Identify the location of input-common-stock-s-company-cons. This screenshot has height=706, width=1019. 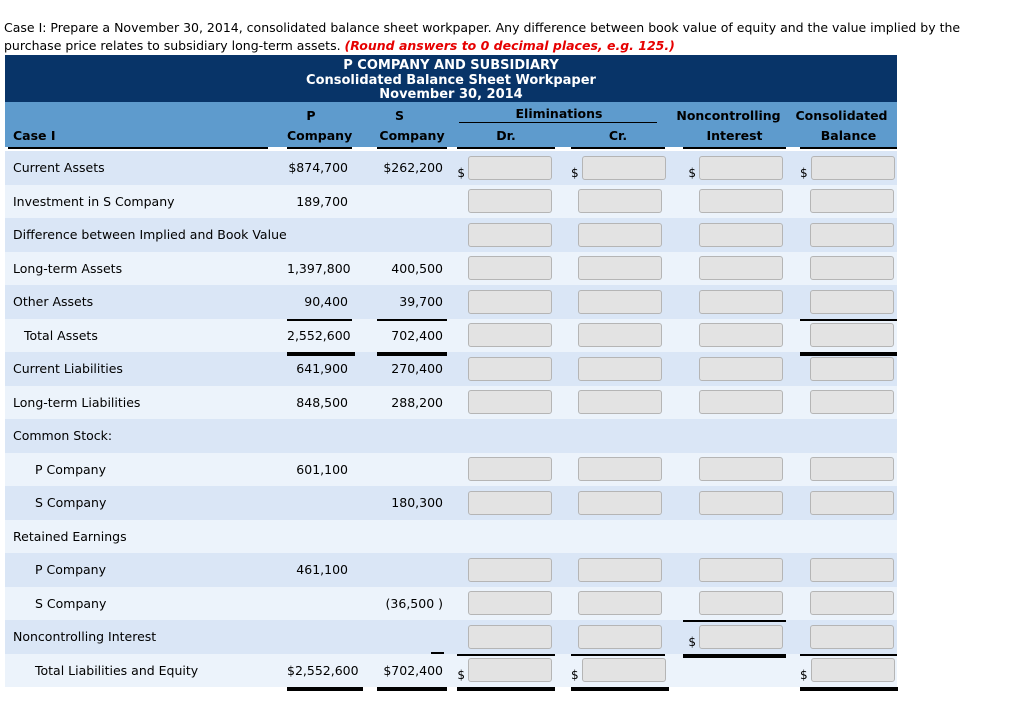
(852, 502).